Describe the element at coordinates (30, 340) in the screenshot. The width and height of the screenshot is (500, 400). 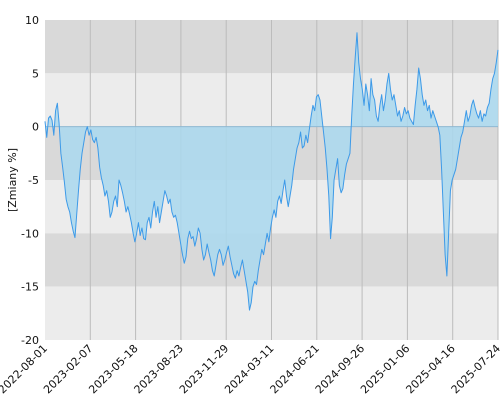
I see `y-tick-label: -20` at that location.